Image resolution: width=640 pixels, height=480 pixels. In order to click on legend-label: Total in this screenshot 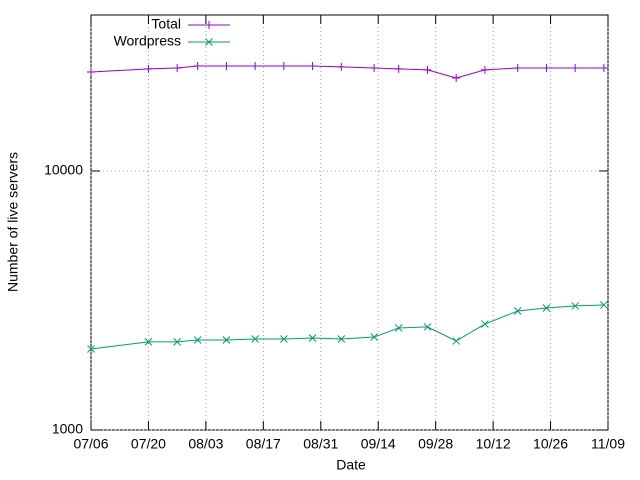, I will do `click(166, 24)`.